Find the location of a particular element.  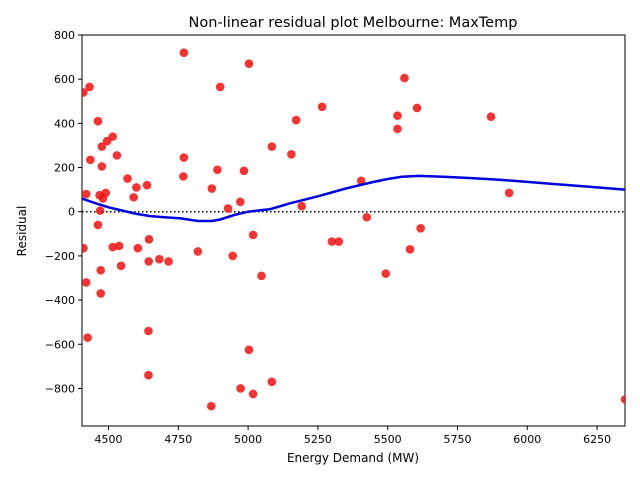

y-tick-label: 600 is located at coordinates (64, 79).